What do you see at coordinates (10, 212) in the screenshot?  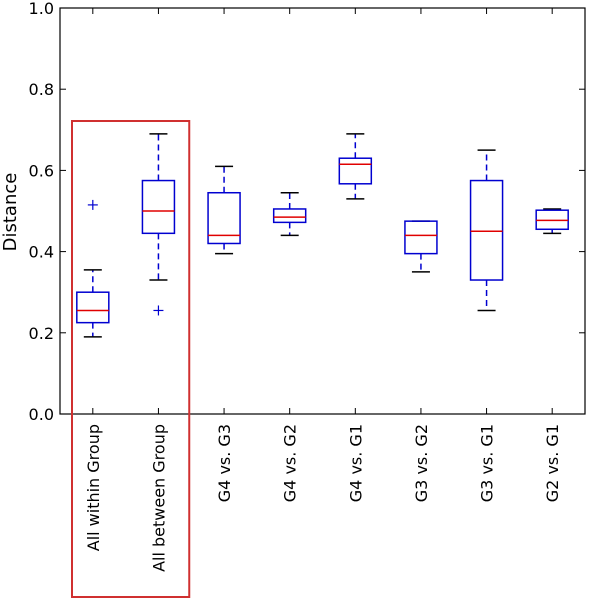 I see `y-axis-label: Distance` at bounding box center [10, 212].